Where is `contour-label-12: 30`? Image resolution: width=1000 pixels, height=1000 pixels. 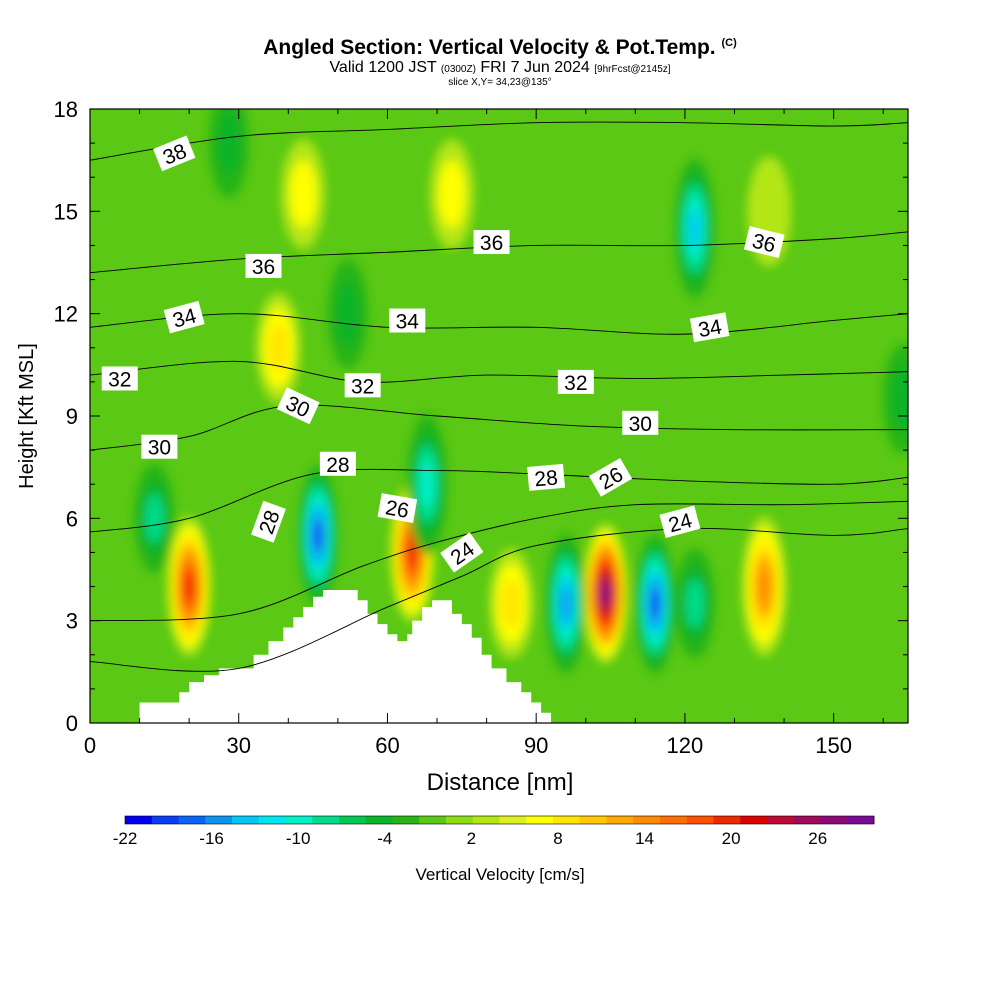
contour-label-12: 30 is located at coordinates (640, 423).